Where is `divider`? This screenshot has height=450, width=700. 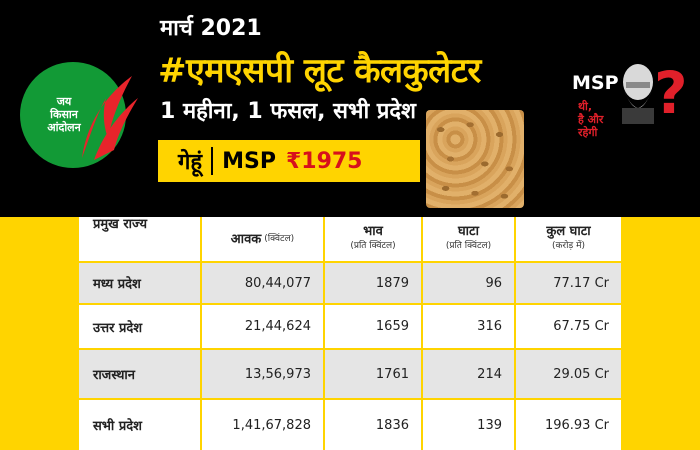
divider is located at coordinates (212, 161).